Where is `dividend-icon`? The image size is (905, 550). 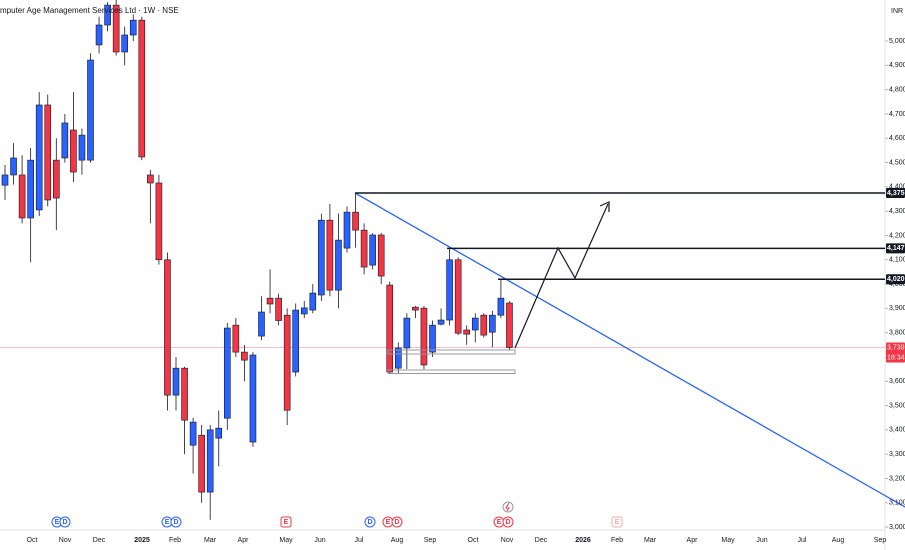
dividend-icon is located at coordinates (508, 507).